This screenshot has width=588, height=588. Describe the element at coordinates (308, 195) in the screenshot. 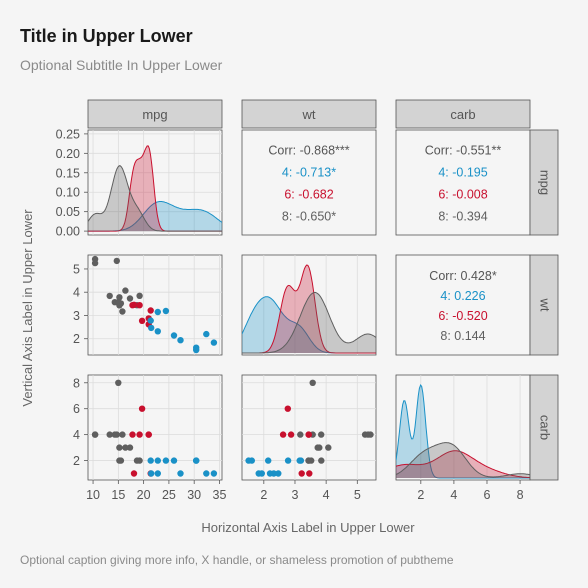

I see `correlation-text: 6: -0.682` at that location.